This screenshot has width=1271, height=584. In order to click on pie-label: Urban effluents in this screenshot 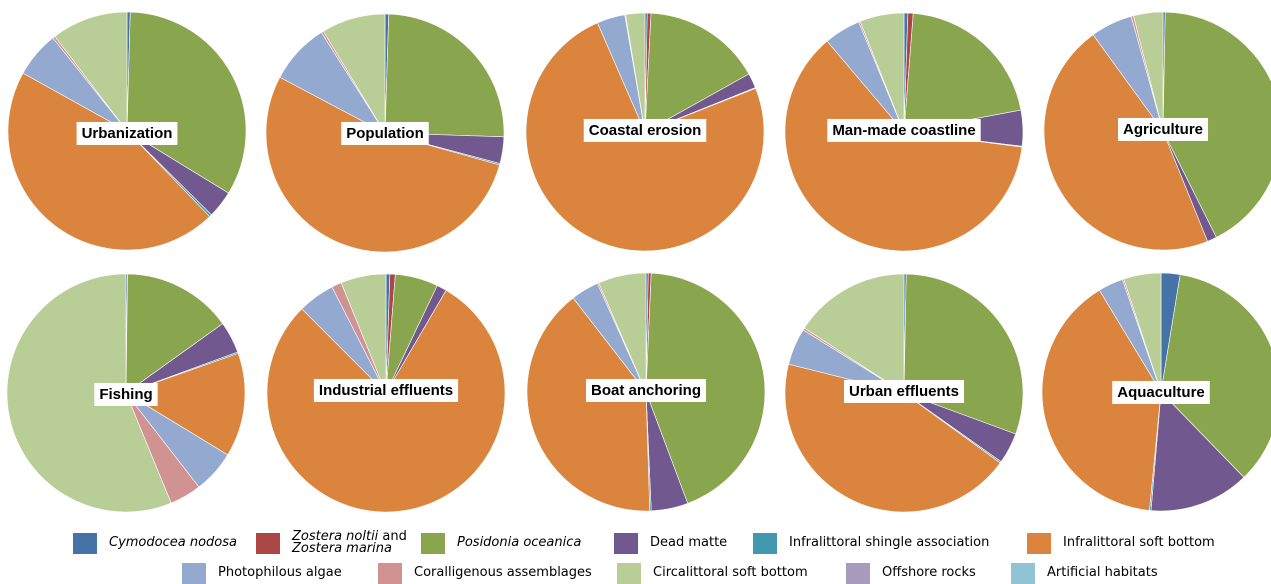, I will do `click(904, 391)`.